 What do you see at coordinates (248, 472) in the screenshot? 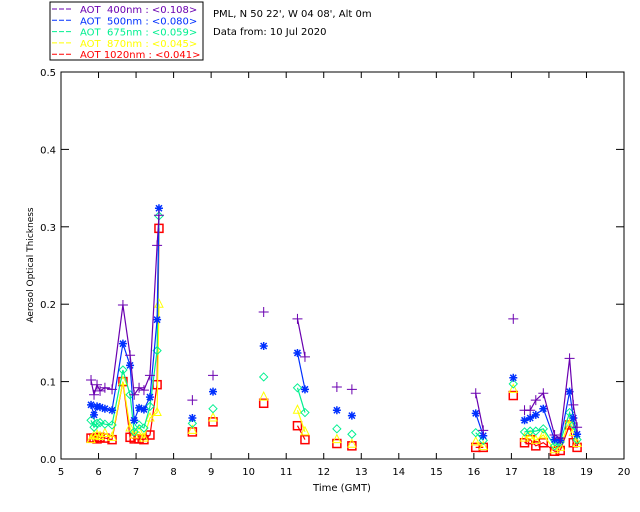
I see `x-tick-label: 10` at bounding box center [248, 472].